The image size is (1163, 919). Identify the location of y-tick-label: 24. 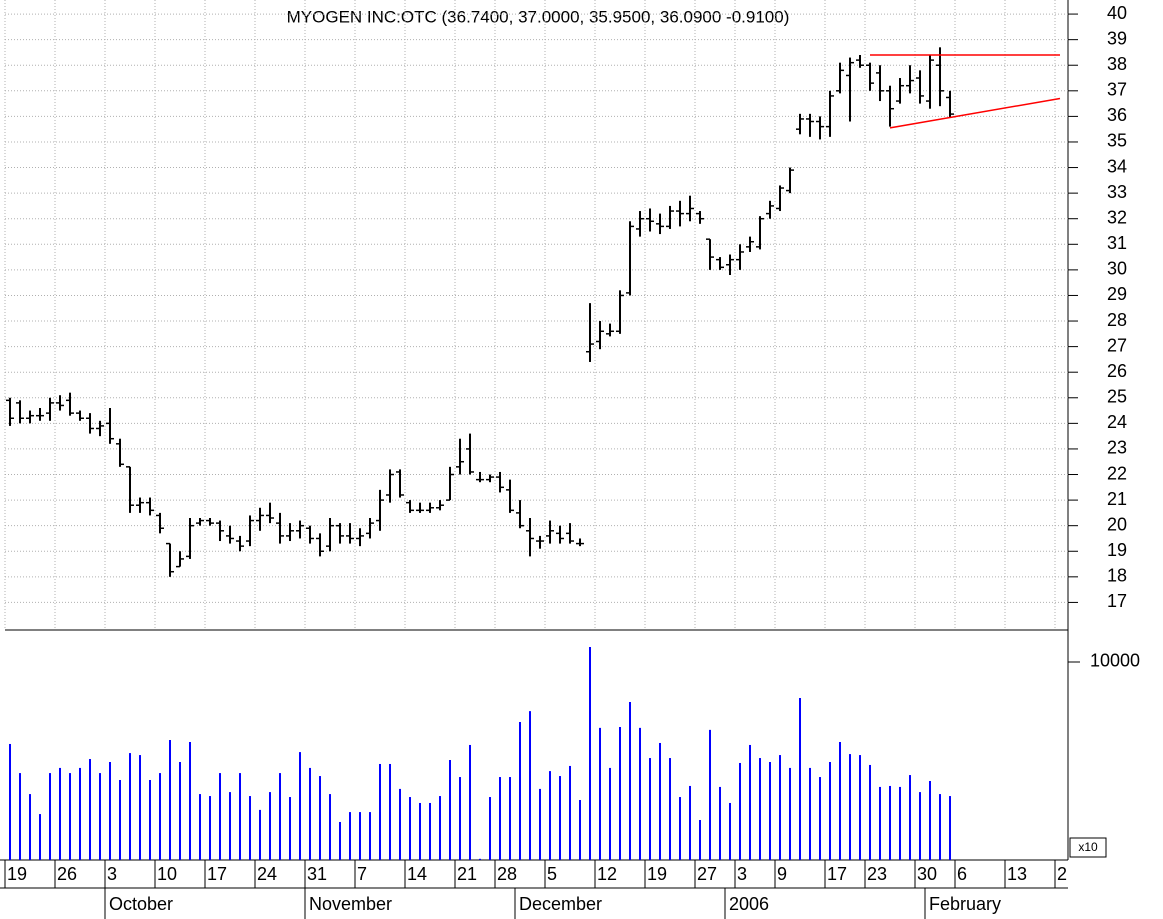
(1117, 422).